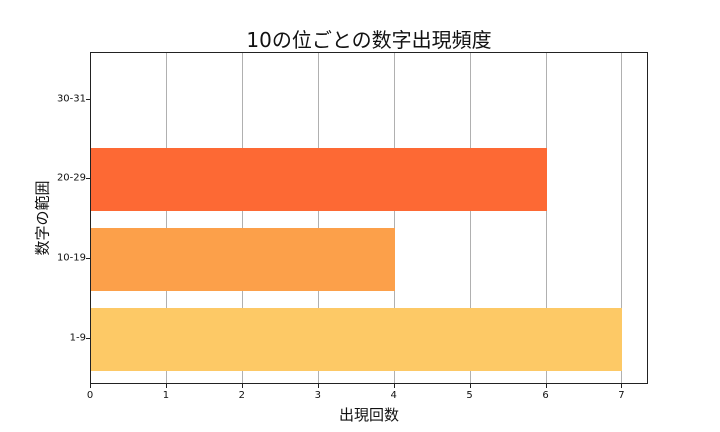  I want to click on x-tick-label: 5, so click(469, 395).